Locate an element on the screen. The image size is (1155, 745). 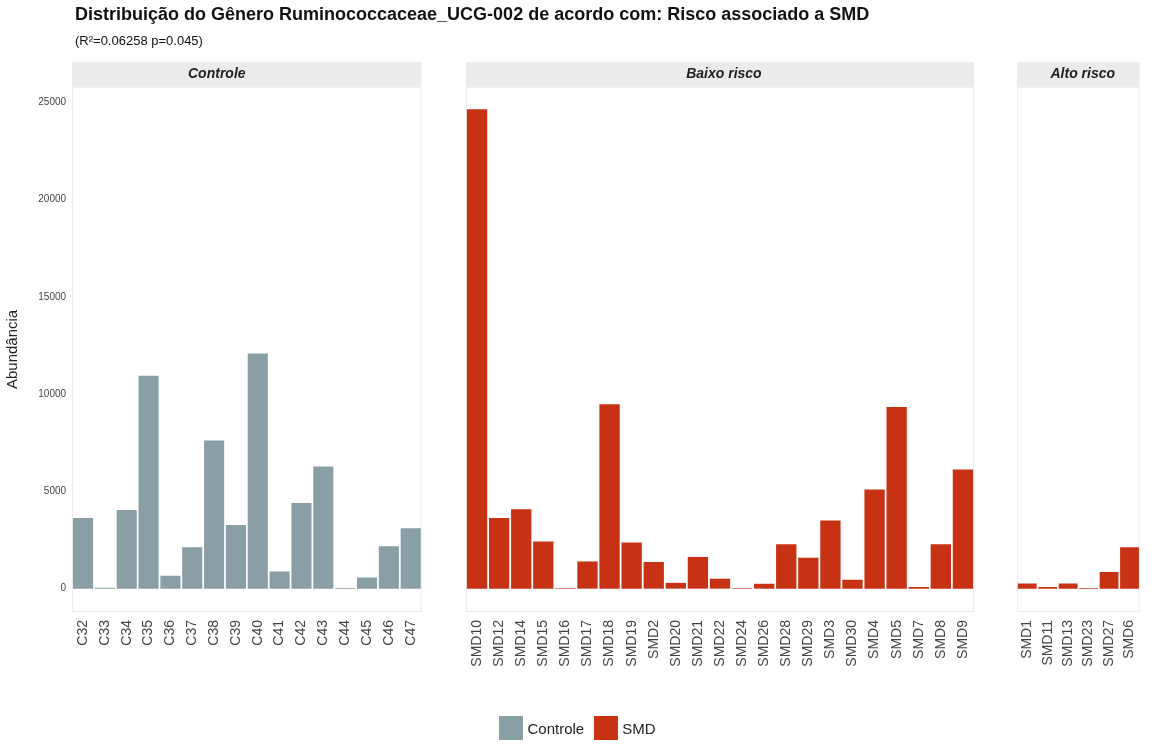
x-tick-label: SMD23 is located at coordinates (1087, 643).